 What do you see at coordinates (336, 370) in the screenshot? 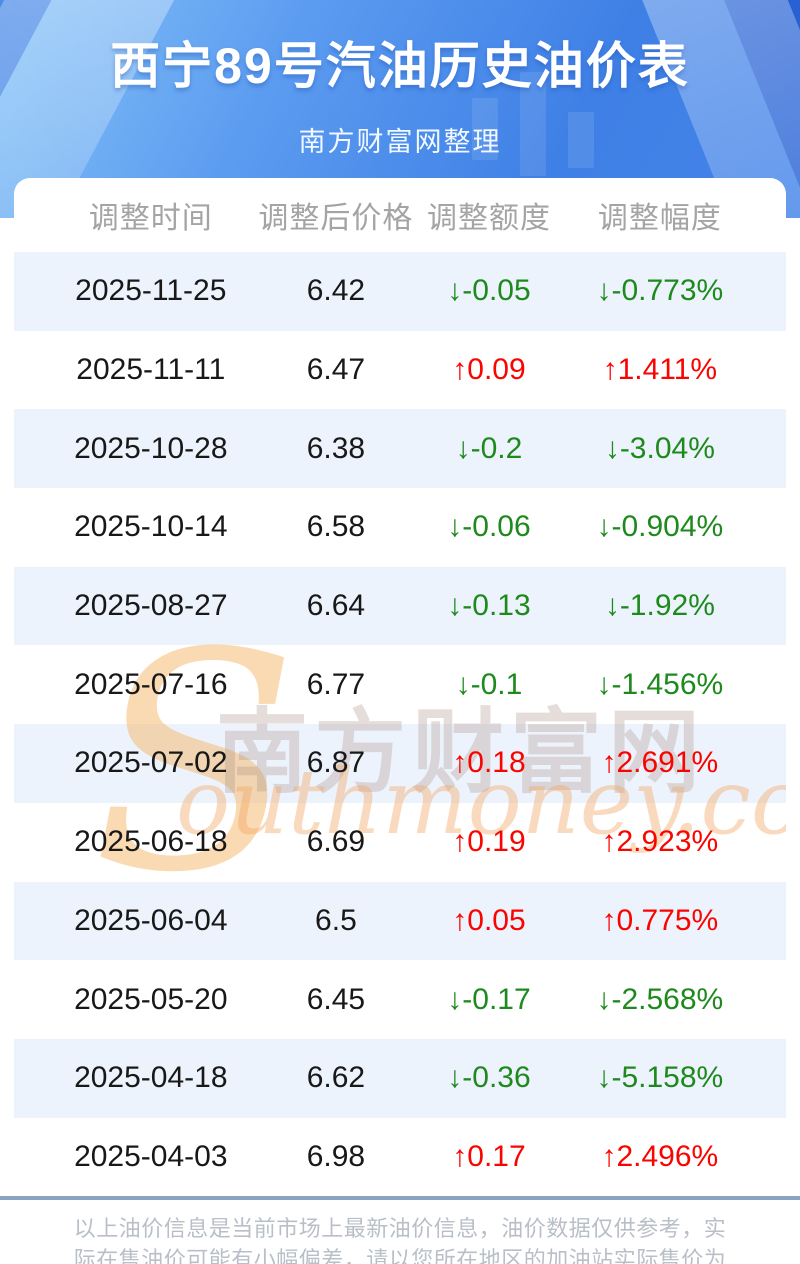
I see `cell-adjusted-price: 6.47` at bounding box center [336, 370].